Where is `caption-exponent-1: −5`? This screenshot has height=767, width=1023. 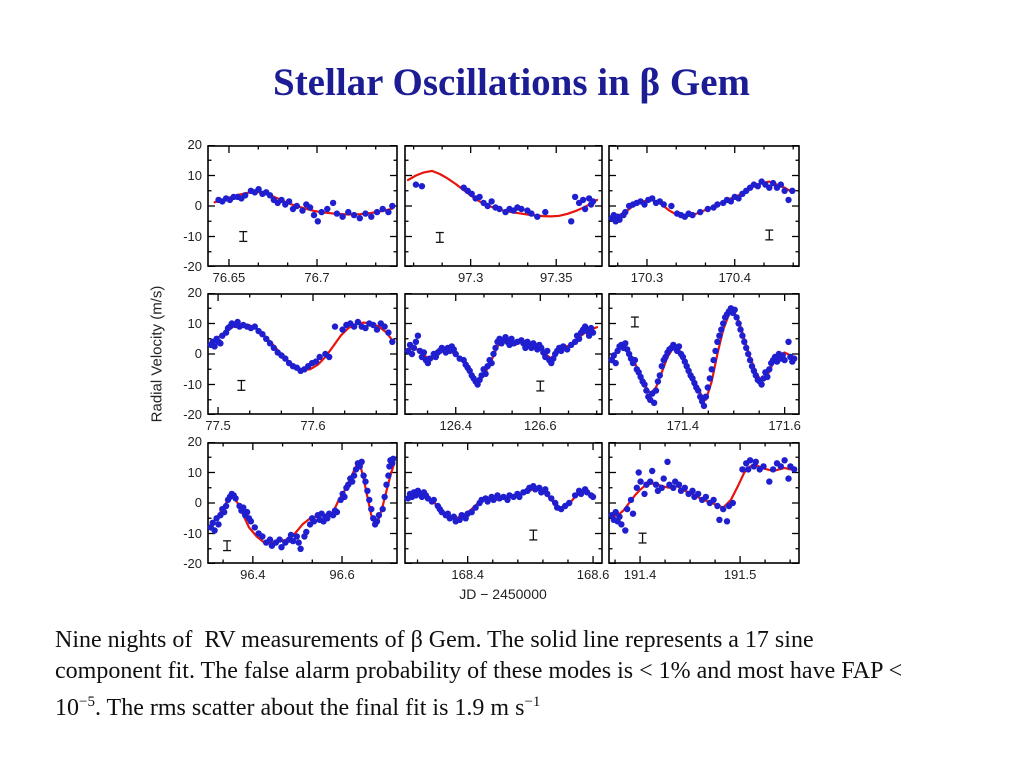
caption-exponent-1: −5 is located at coordinates (87, 702).